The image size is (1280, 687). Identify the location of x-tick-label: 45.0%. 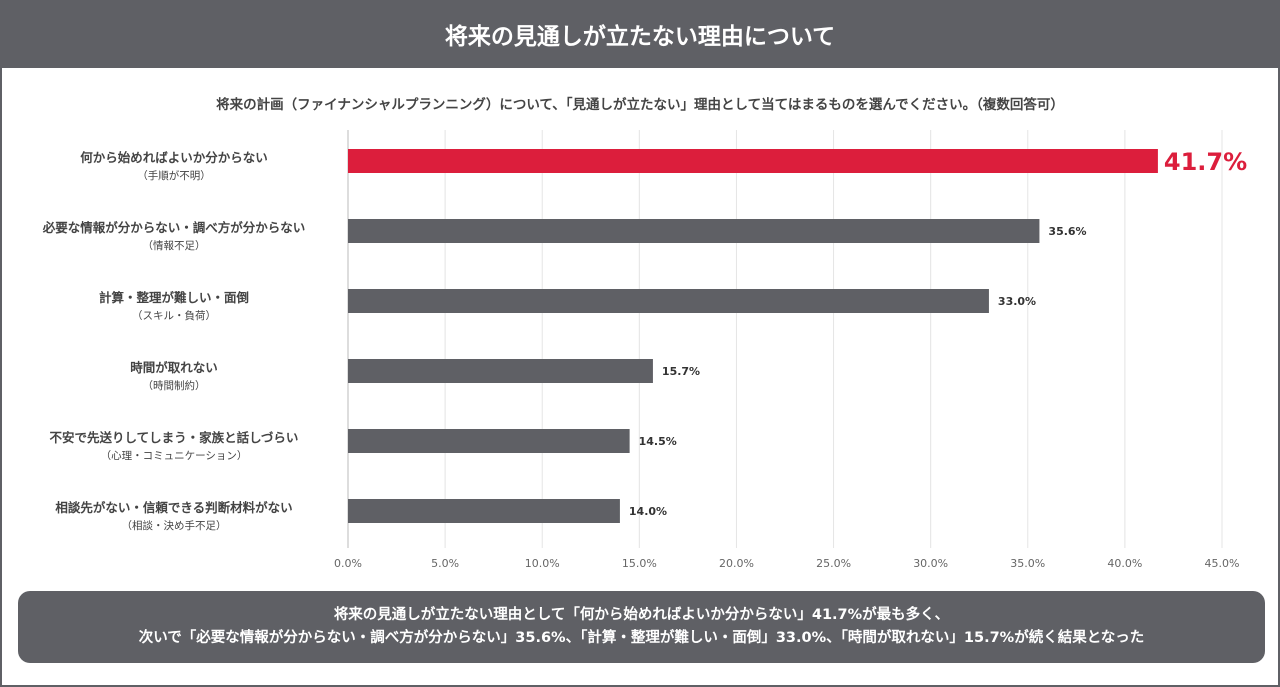
(1222, 563).